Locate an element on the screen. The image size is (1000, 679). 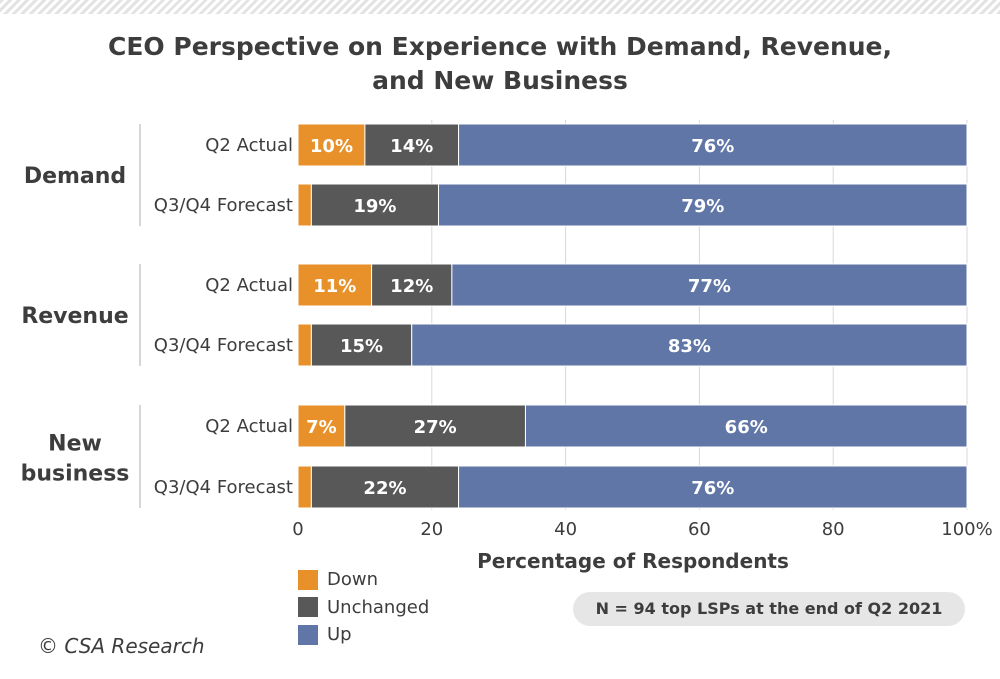
data-label: 77% is located at coordinates (709, 286).